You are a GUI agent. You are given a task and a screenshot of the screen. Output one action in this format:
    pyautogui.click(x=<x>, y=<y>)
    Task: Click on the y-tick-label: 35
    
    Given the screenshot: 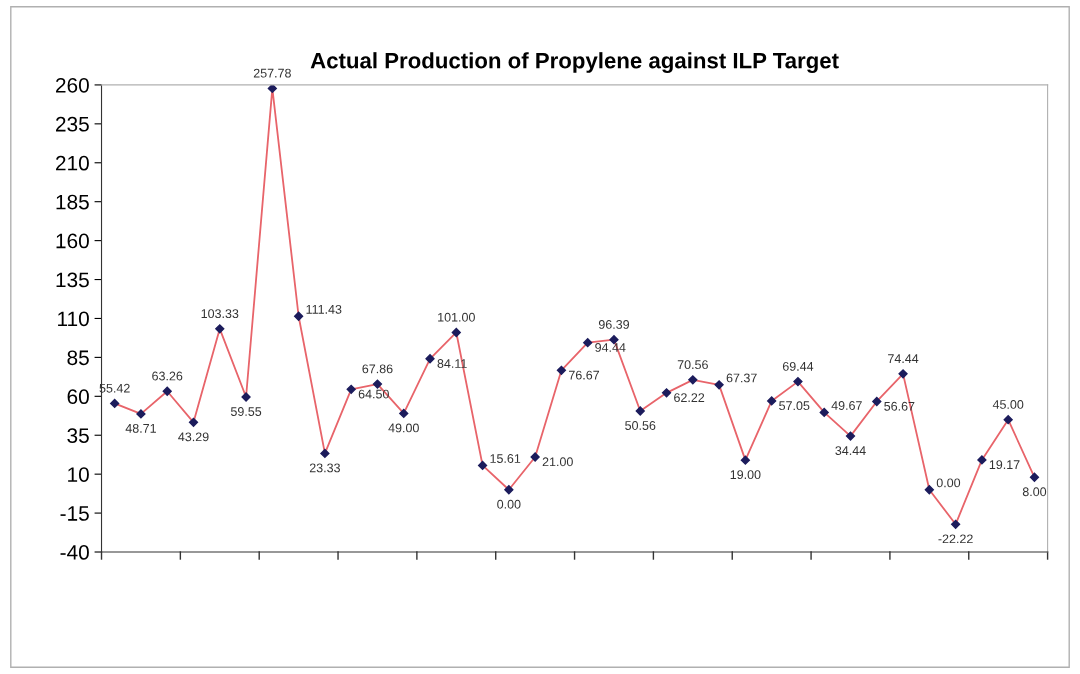 What is the action you would take?
    pyautogui.click(x=78, y=435)
    